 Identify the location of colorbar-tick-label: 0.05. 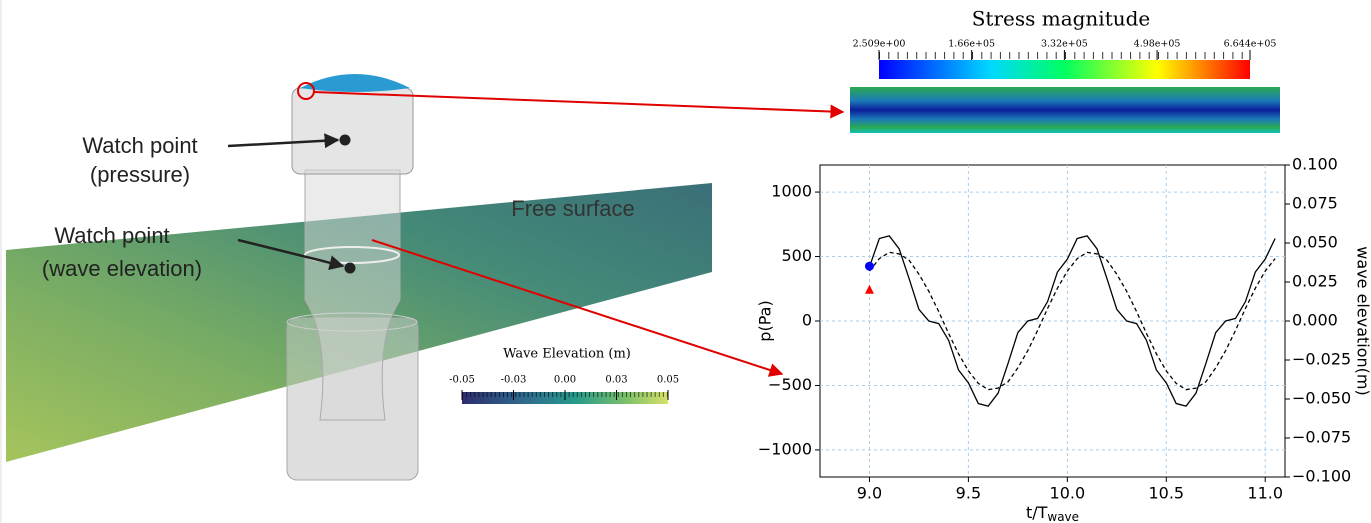
(668, 380).